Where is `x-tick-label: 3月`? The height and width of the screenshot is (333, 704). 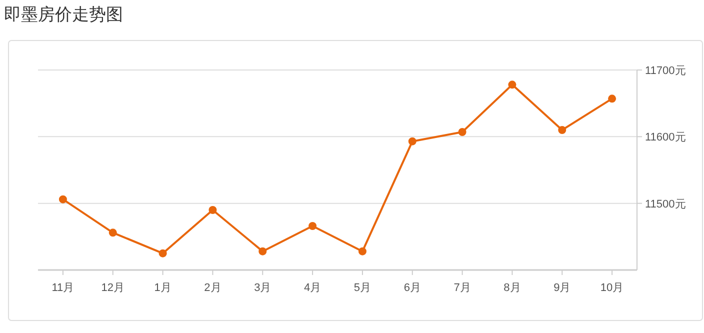 x-tick-label: 3月 is located at coordinates (263, 288).